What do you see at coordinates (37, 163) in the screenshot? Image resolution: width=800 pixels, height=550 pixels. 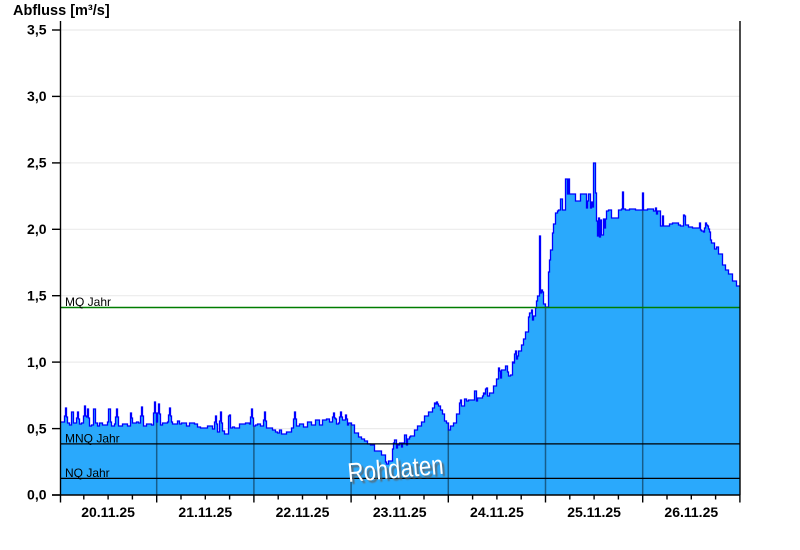 I see `svg-text: 2,5` at bounding box center [37, 163].